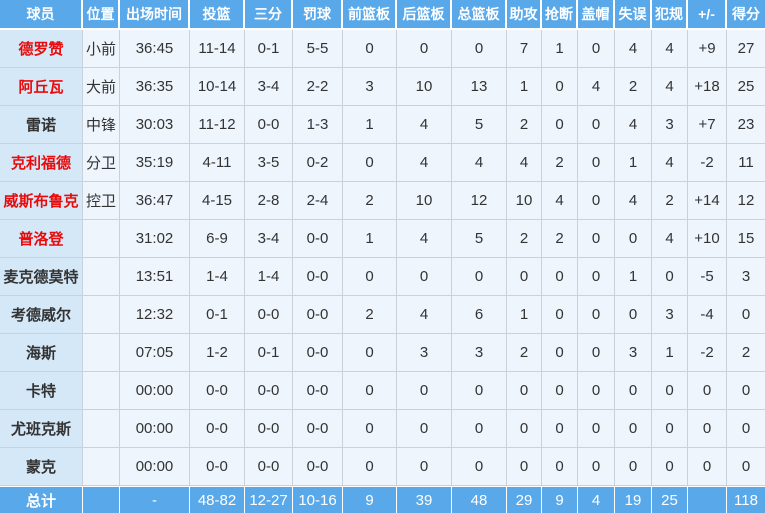 The height and width of the screenshot is (513, 765). I want to click on stat-cell-minutes: 36:35, so click(155, 87).